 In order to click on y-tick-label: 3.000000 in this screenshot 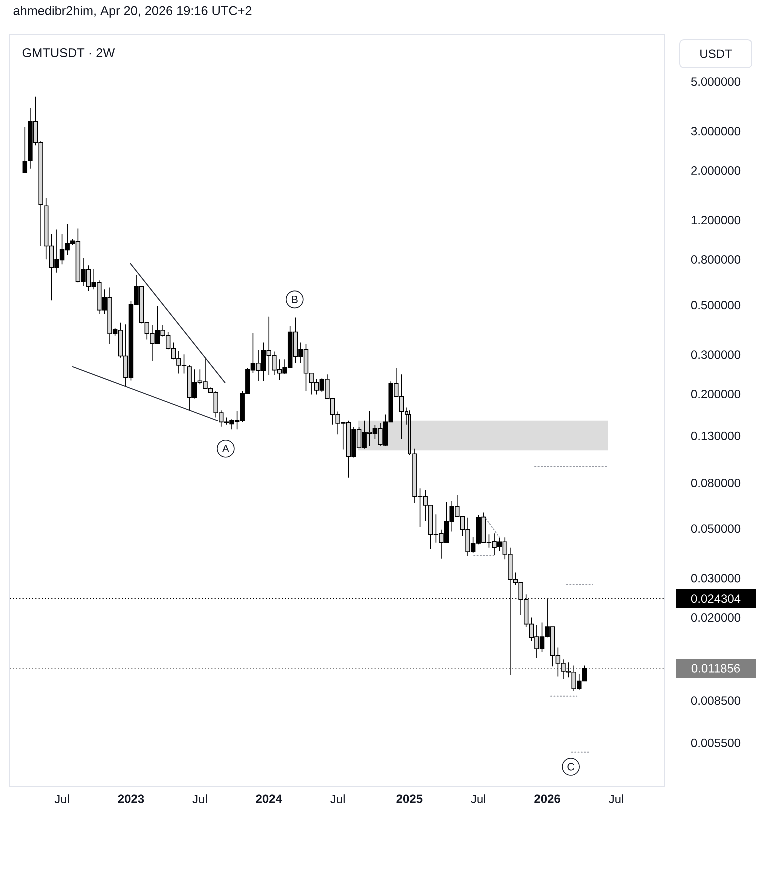, I will do `click(716, 131)`.